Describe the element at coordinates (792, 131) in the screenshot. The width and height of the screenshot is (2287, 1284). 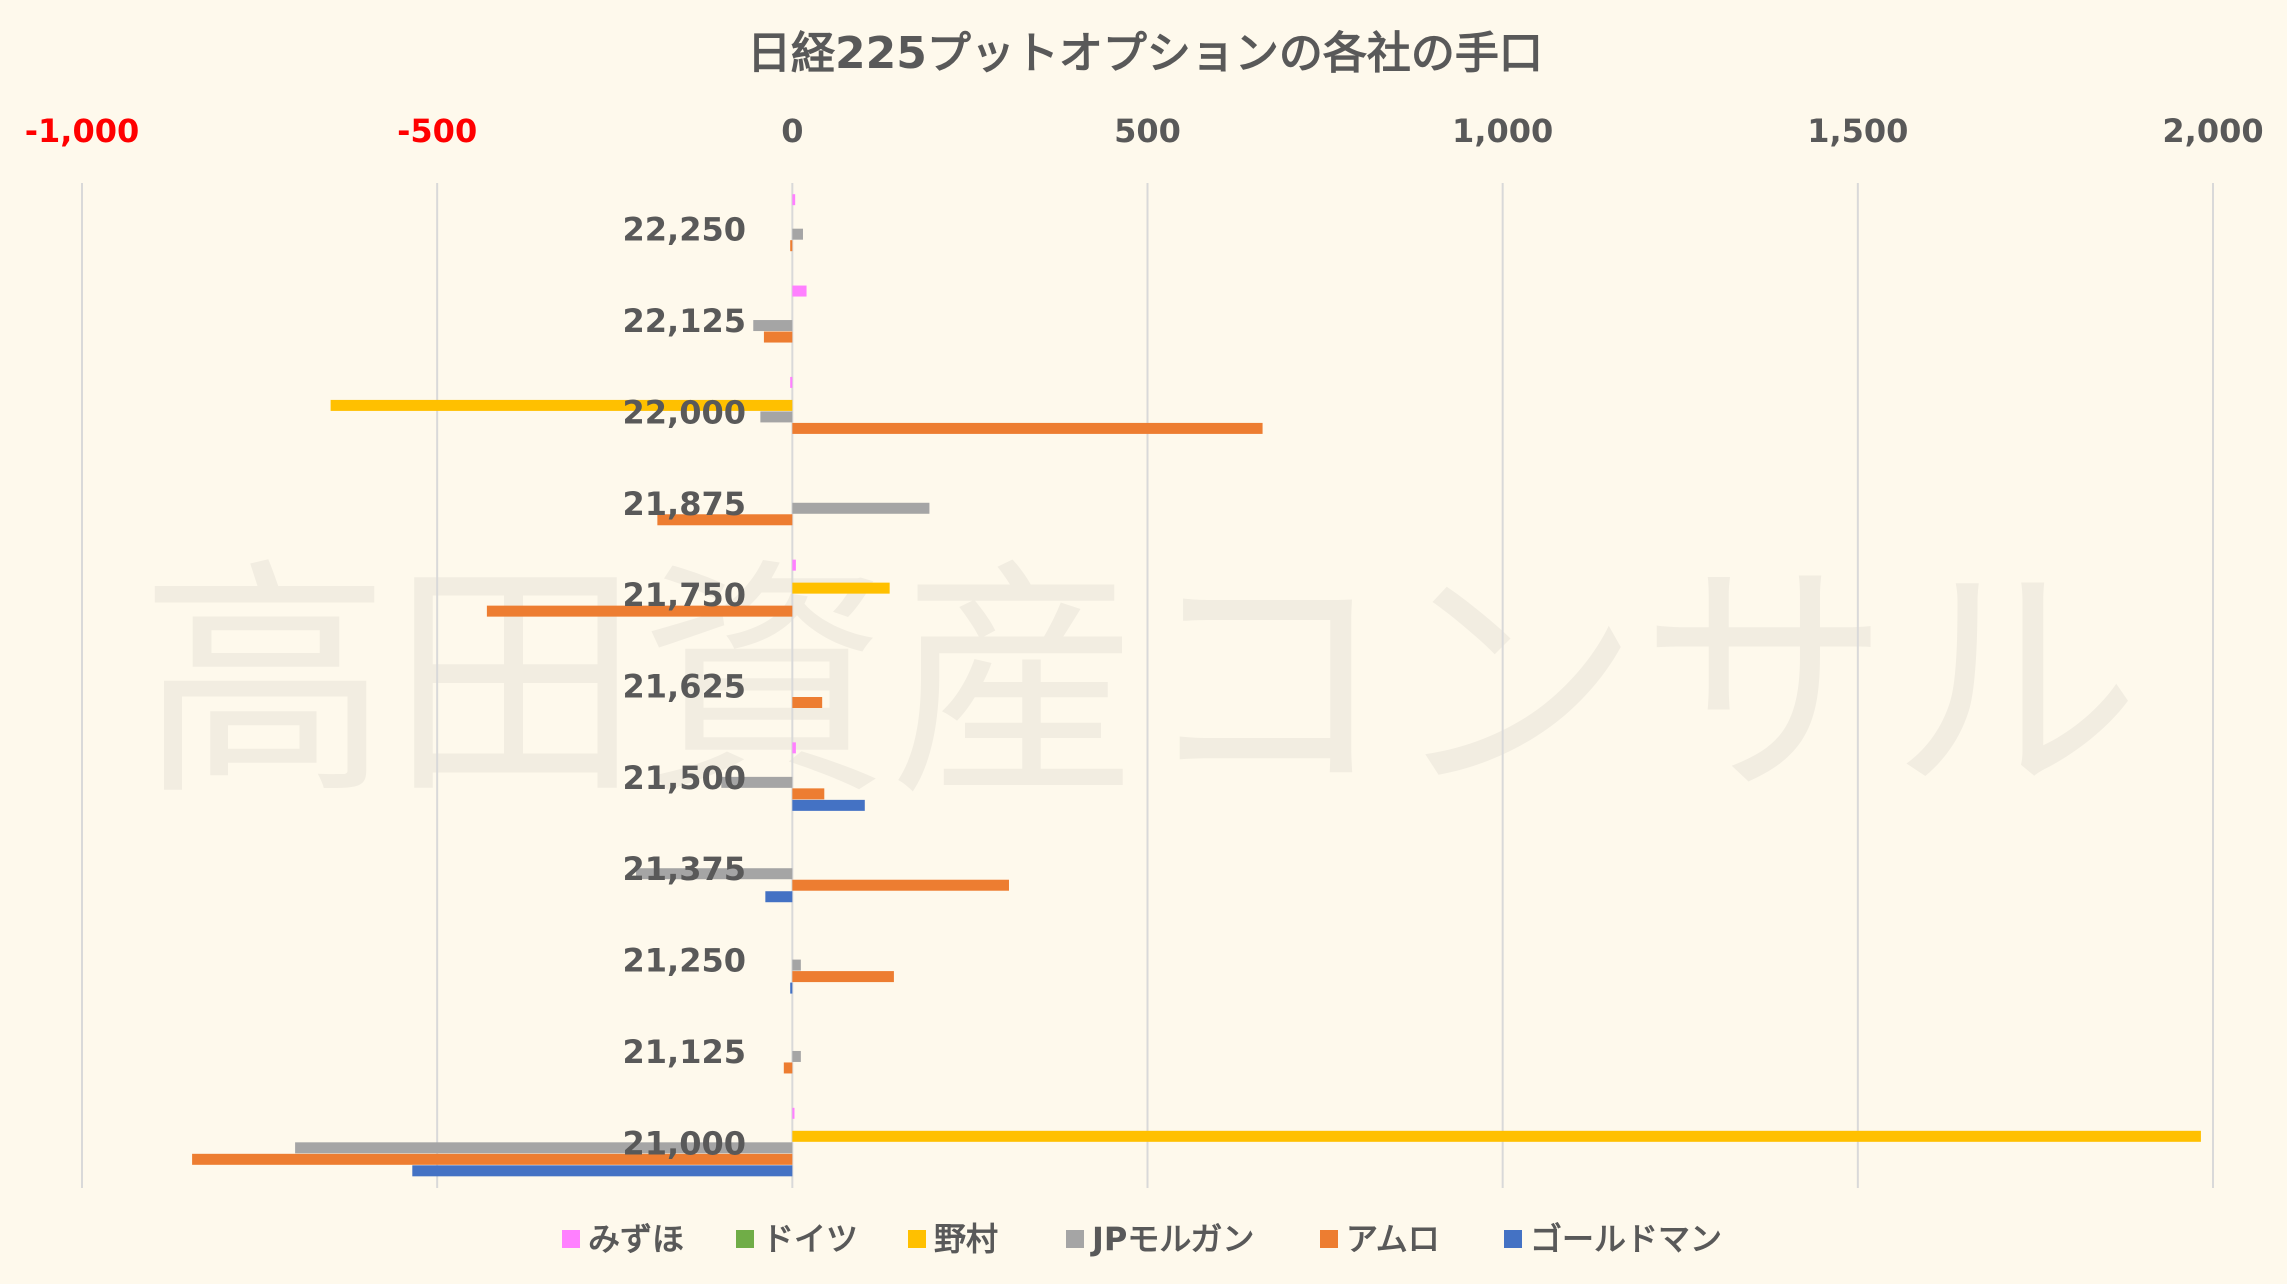
I see `x-tick-label: 0` at that location.